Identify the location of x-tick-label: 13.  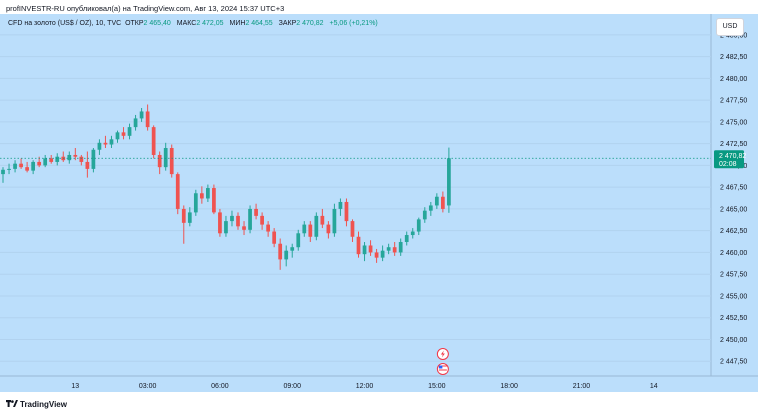
(75, 386).